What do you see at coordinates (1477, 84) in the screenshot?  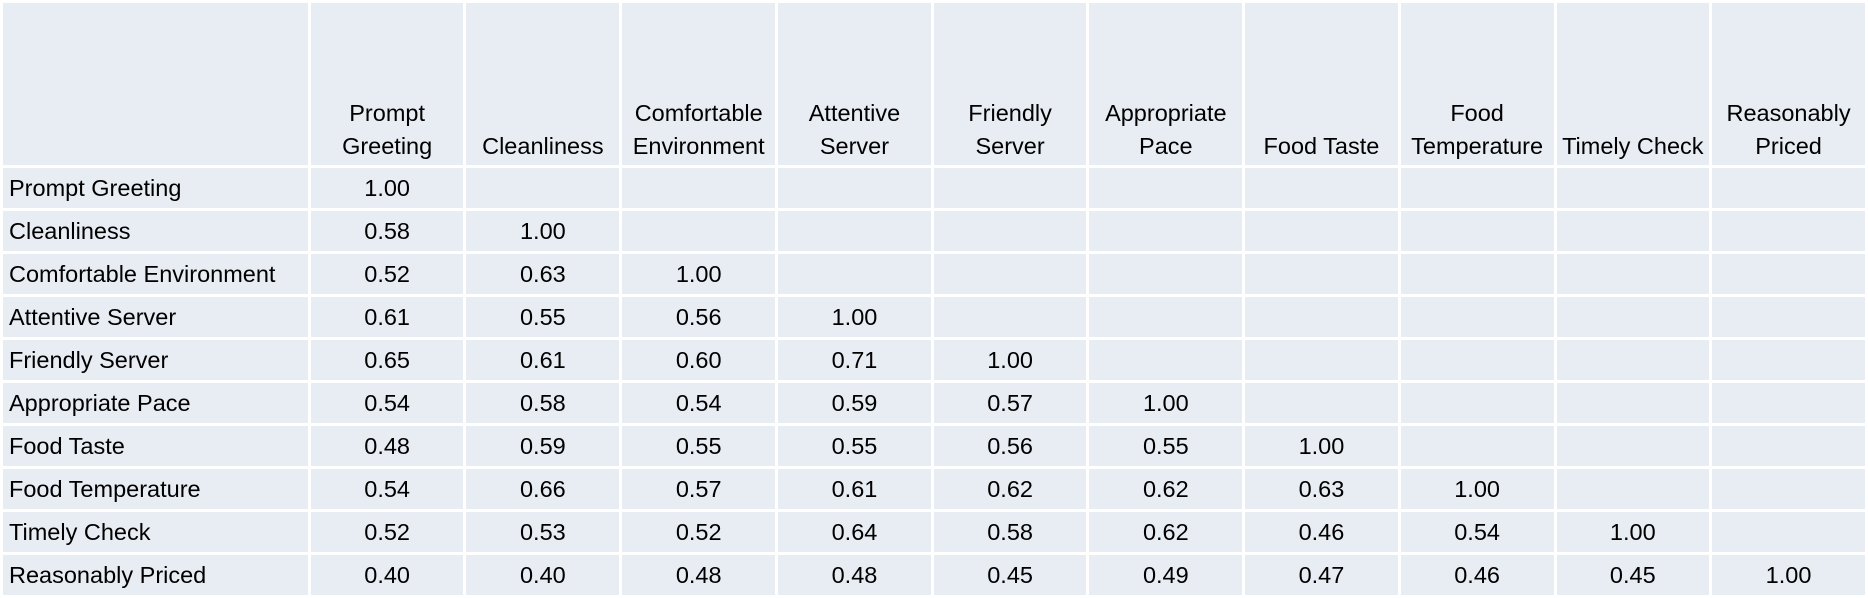 I see `column-header: Food Temperature` at bounding box center [1477, 84].